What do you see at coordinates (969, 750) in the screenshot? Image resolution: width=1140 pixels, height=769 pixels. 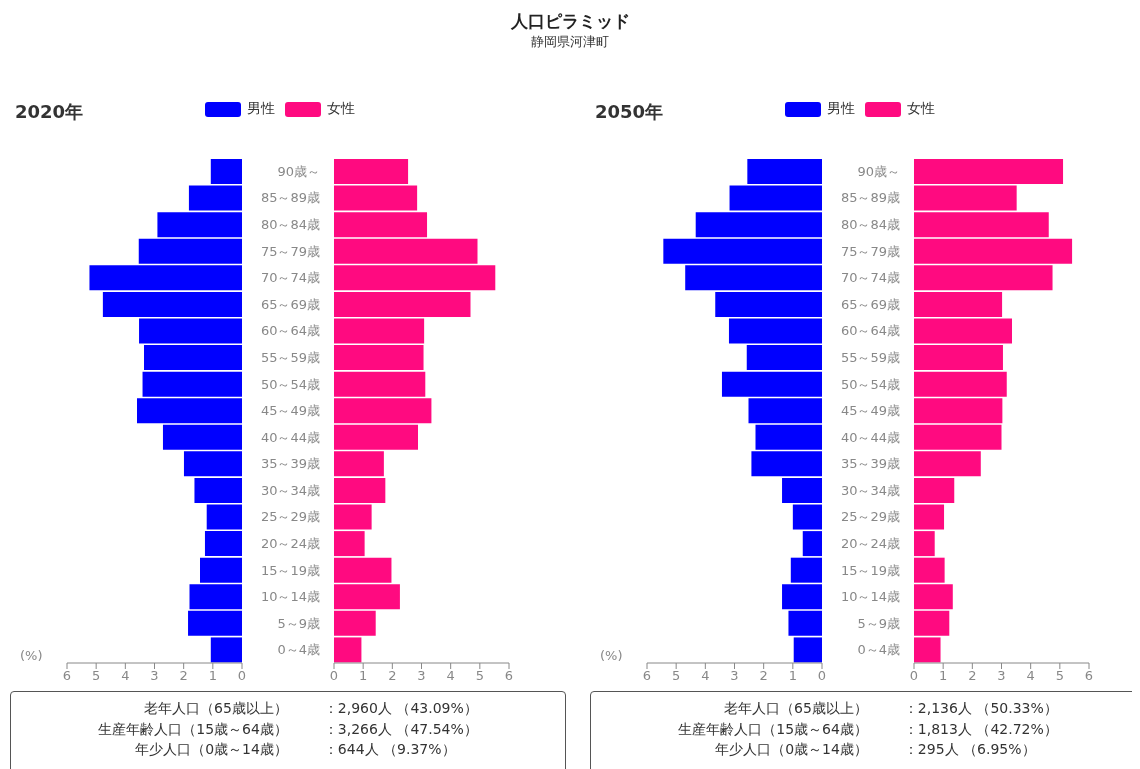 I see `text: ：295人 （6.95%）` at bounding box center [969, 750].